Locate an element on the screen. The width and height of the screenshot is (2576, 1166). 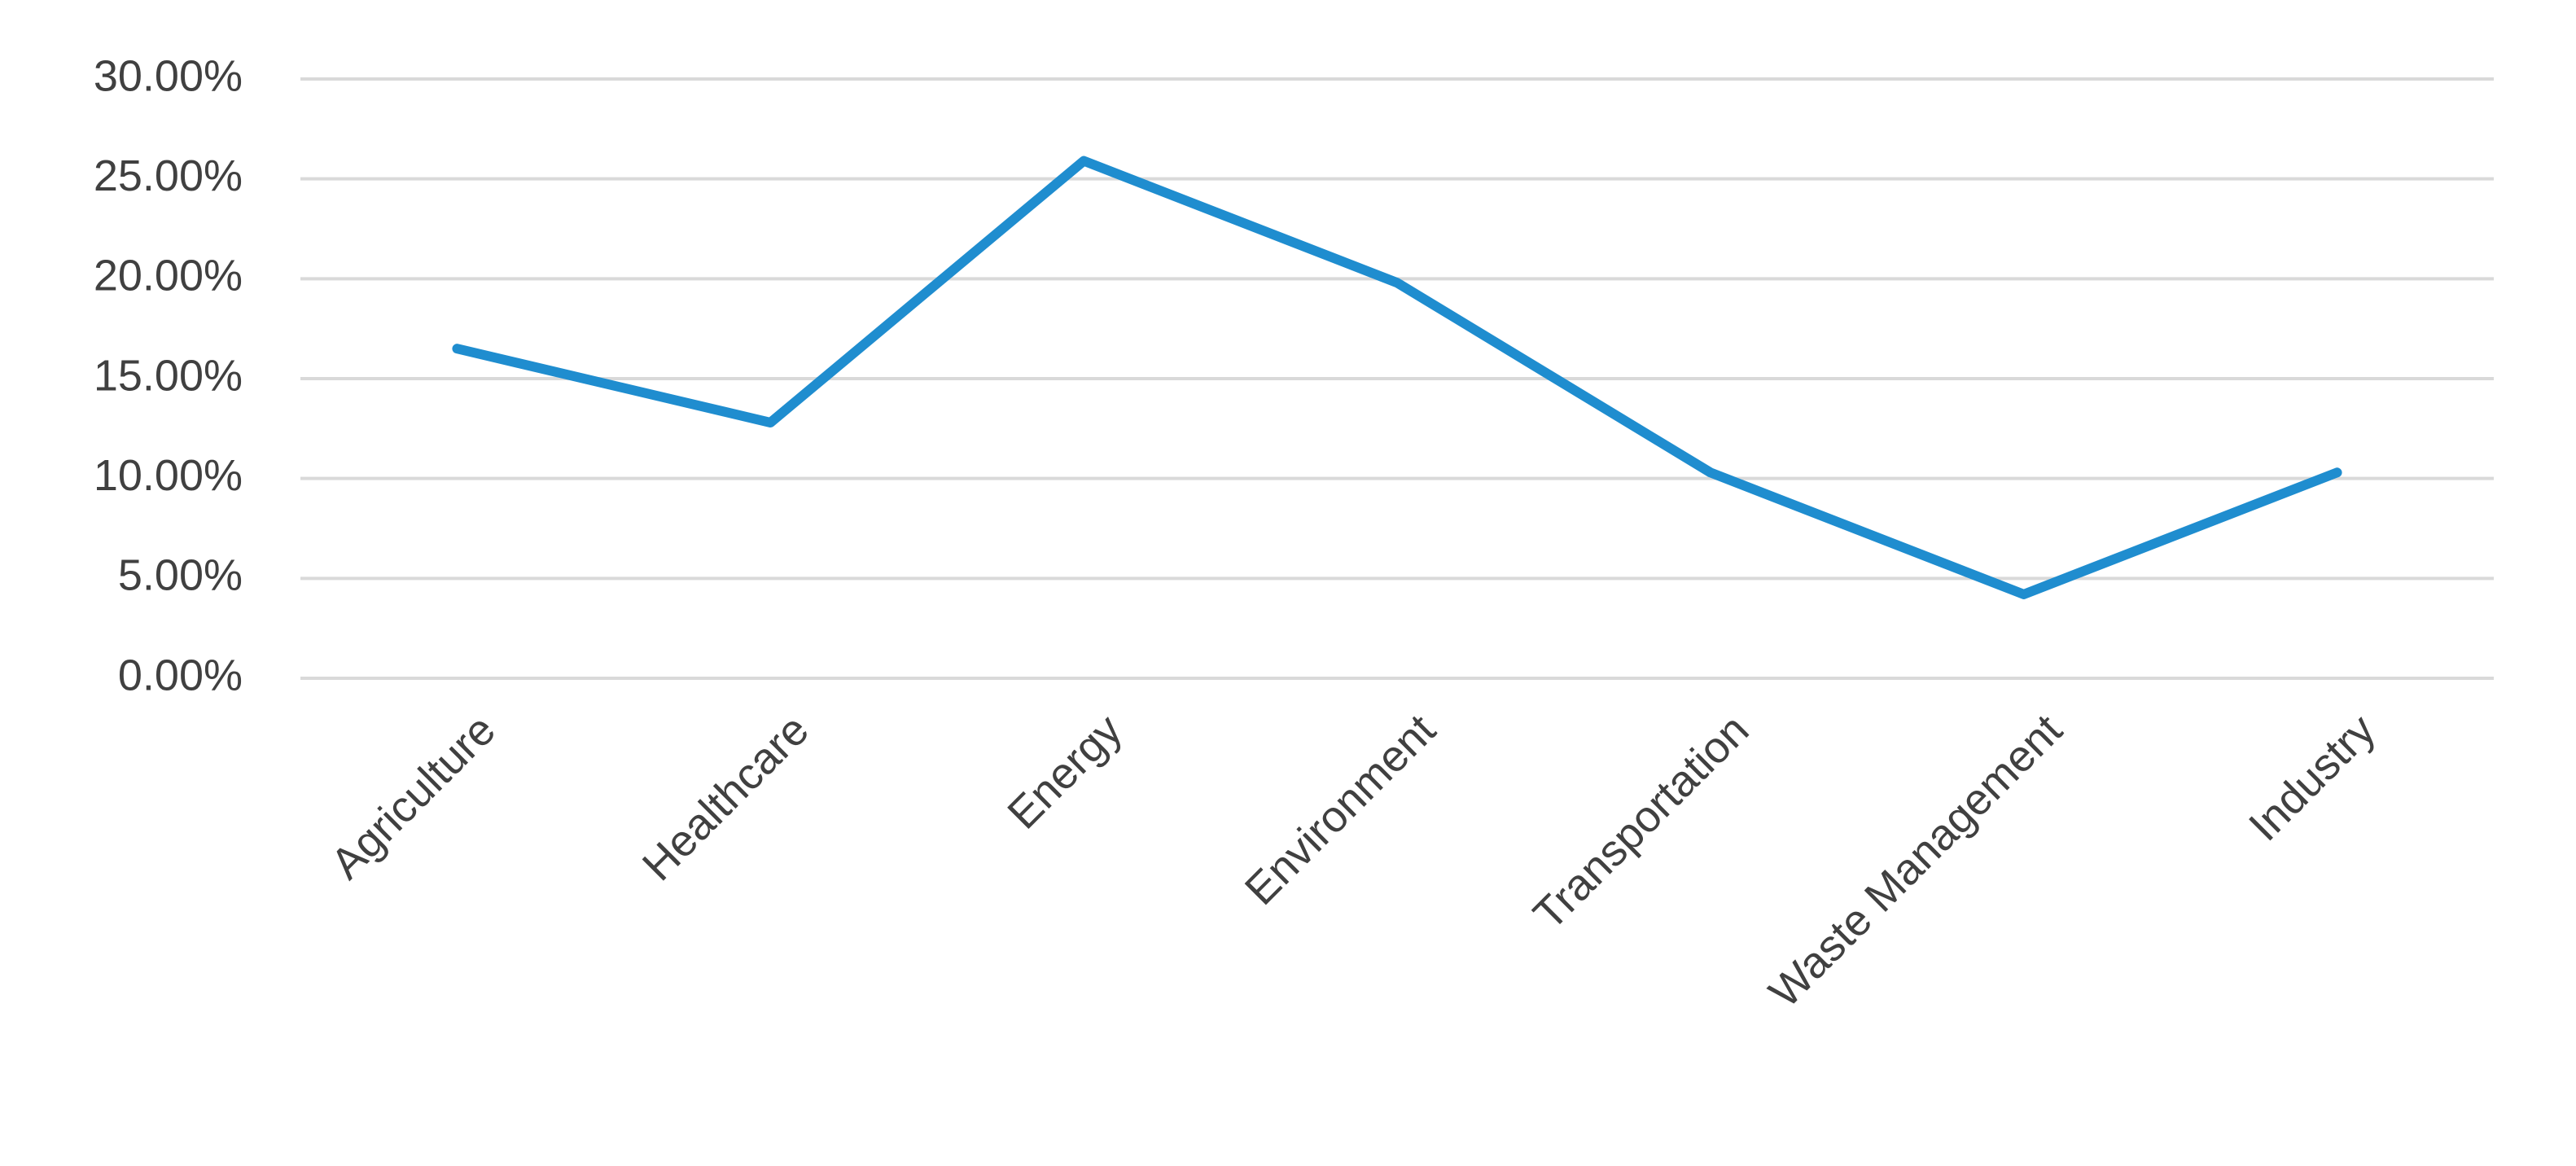
y-tick-label: 5.00% is located at coordinates (180, 575).